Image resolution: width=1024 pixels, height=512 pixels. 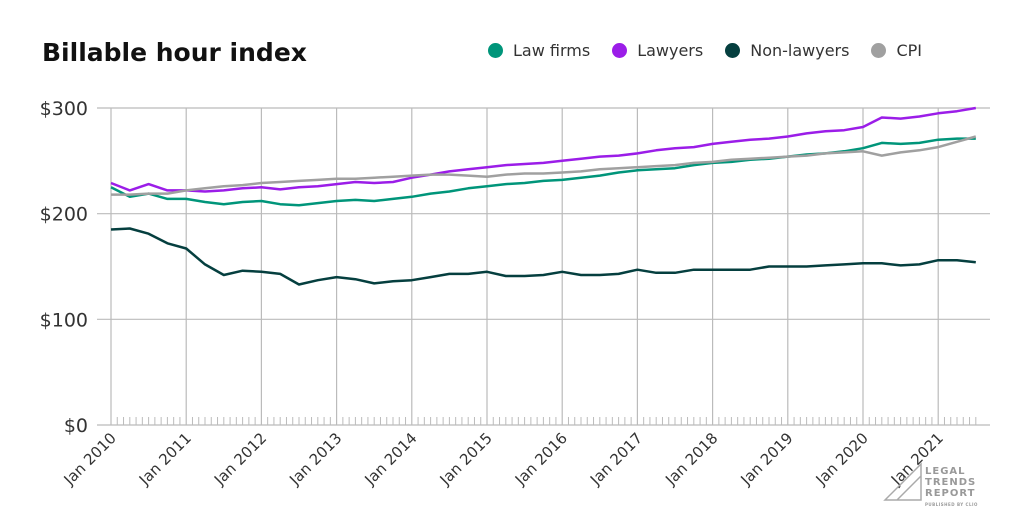 What do you see at coordinates (691, 459) in the screenshot?
I see `x-tick-label: Jan 2018` at bounding box center [691, 459].